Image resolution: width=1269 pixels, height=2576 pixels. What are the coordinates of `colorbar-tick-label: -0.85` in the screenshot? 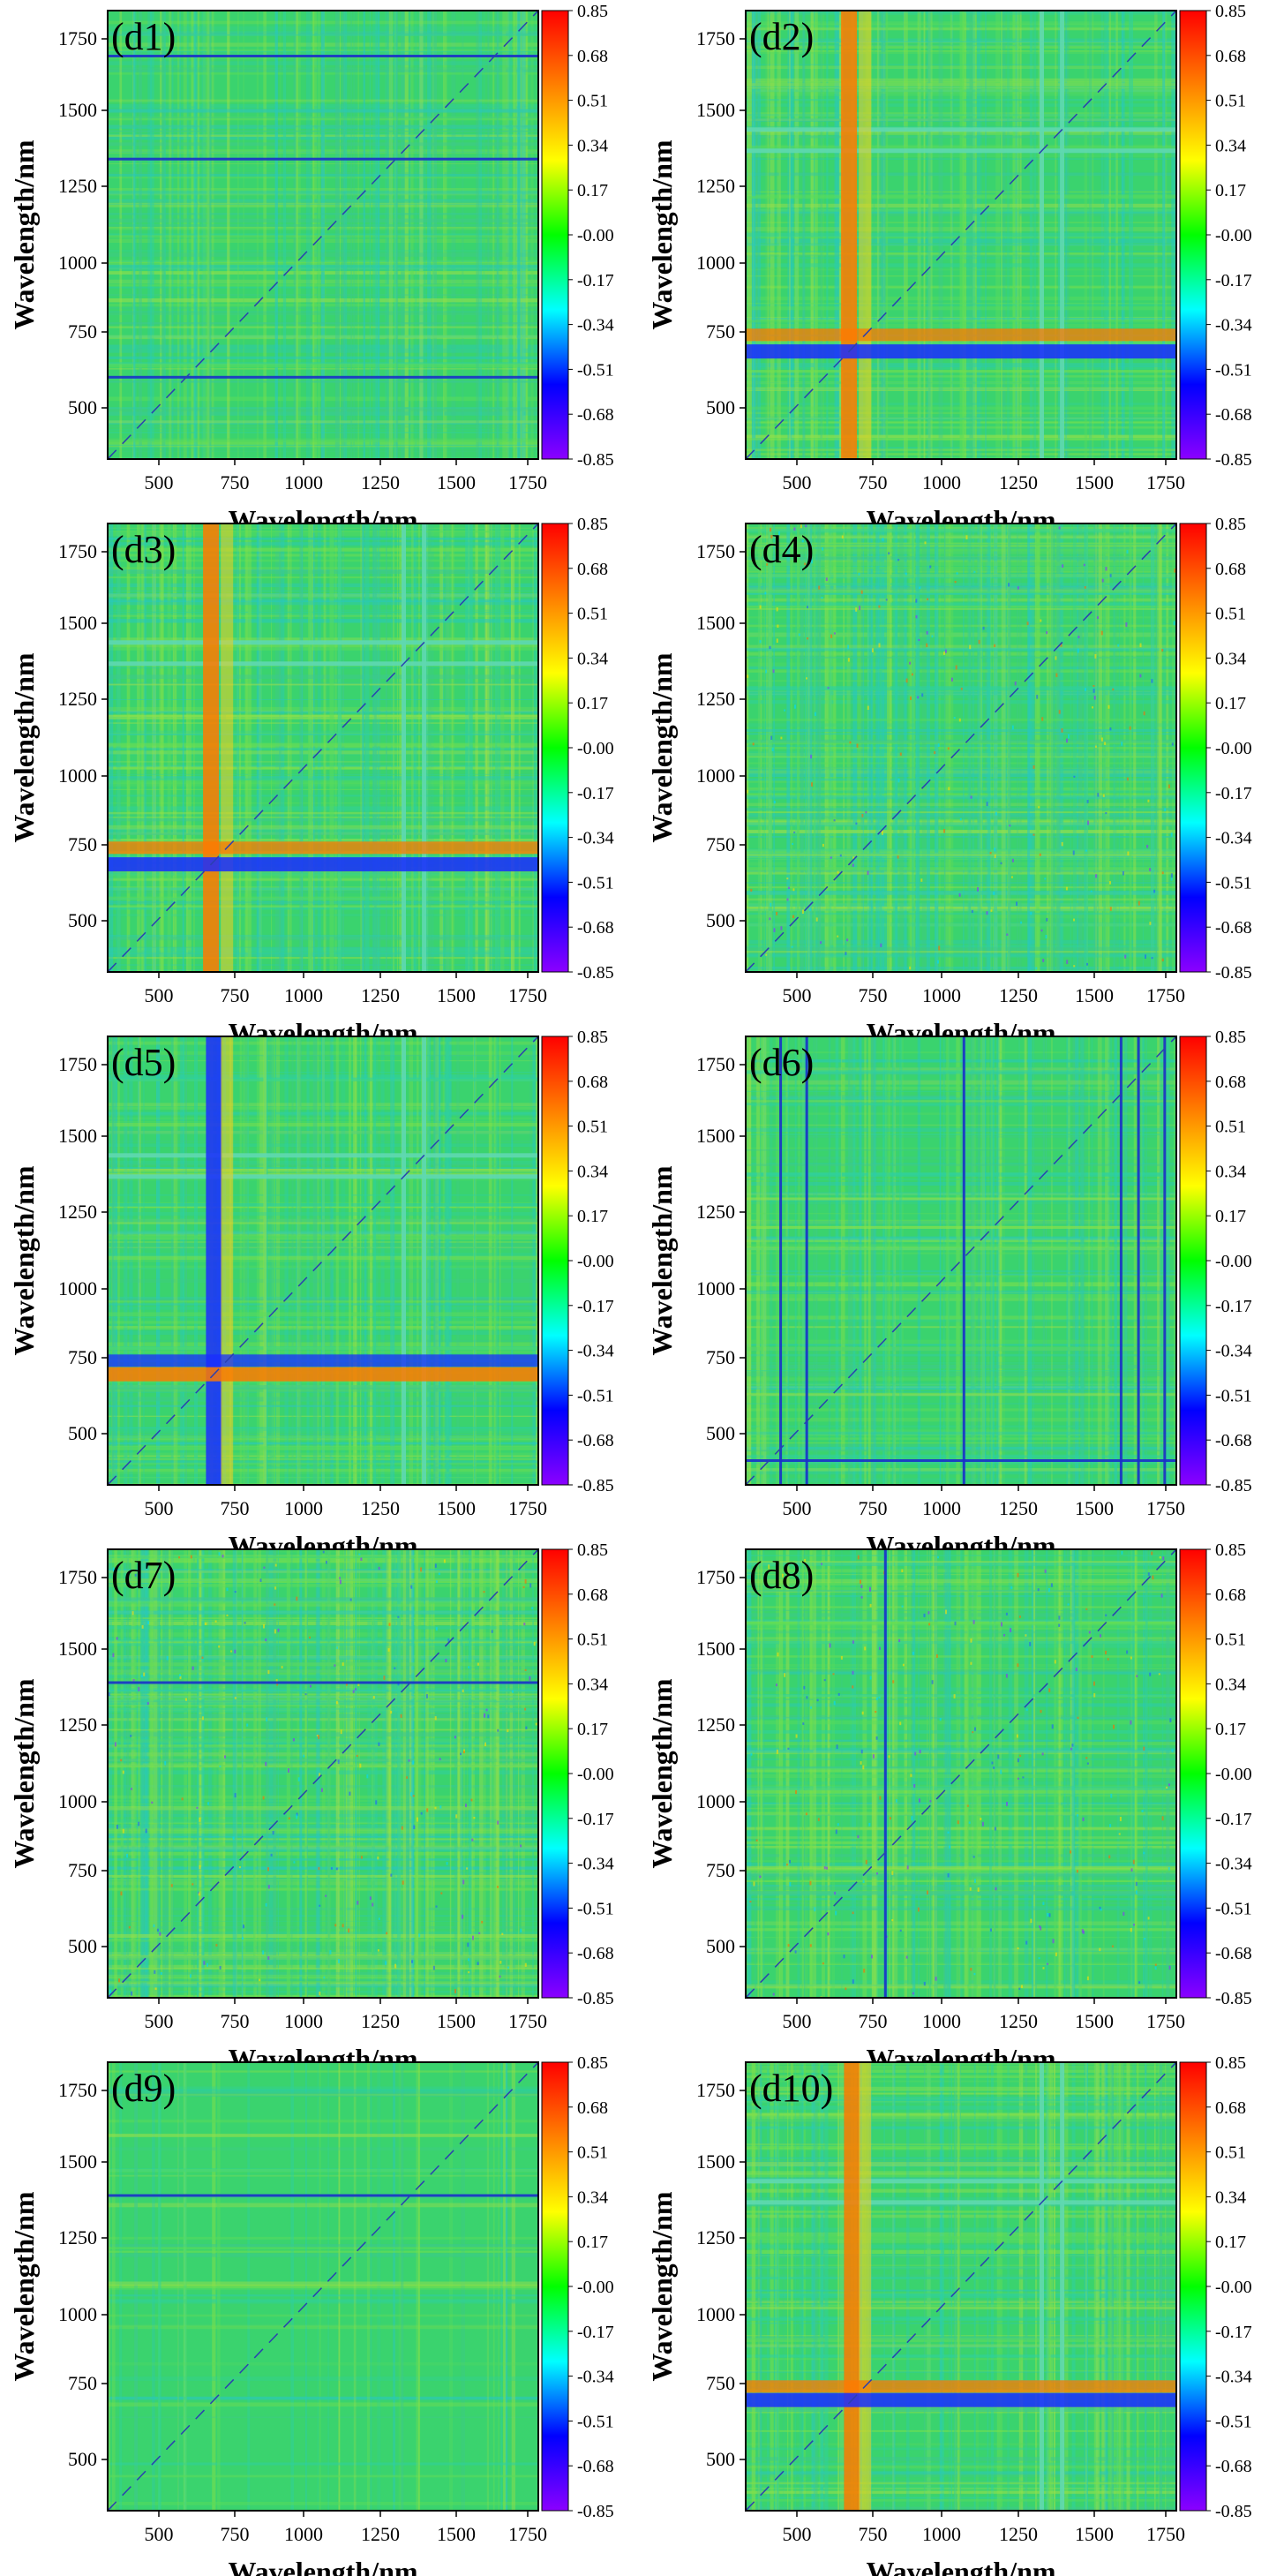 It's located at (595, 1486).